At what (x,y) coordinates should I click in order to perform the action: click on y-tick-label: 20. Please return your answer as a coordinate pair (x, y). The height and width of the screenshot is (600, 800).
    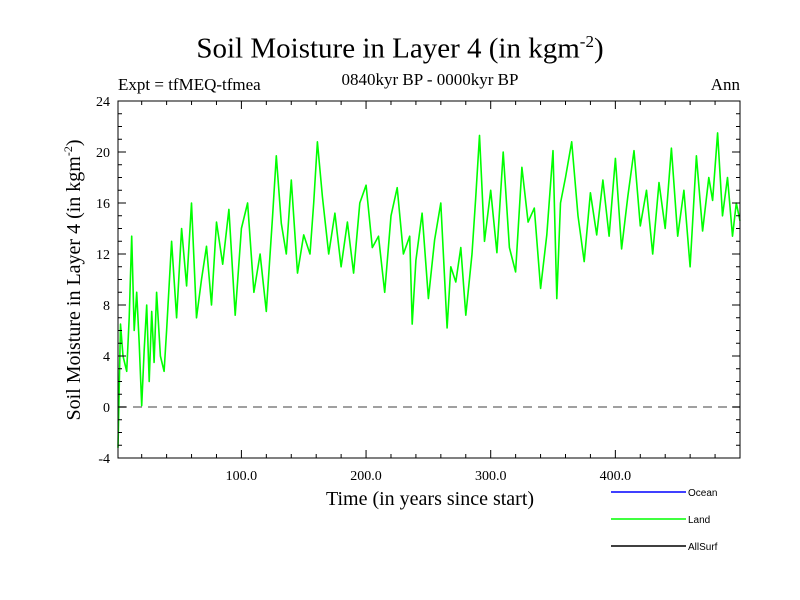
    Looking at the image, I should click on (103, 153).